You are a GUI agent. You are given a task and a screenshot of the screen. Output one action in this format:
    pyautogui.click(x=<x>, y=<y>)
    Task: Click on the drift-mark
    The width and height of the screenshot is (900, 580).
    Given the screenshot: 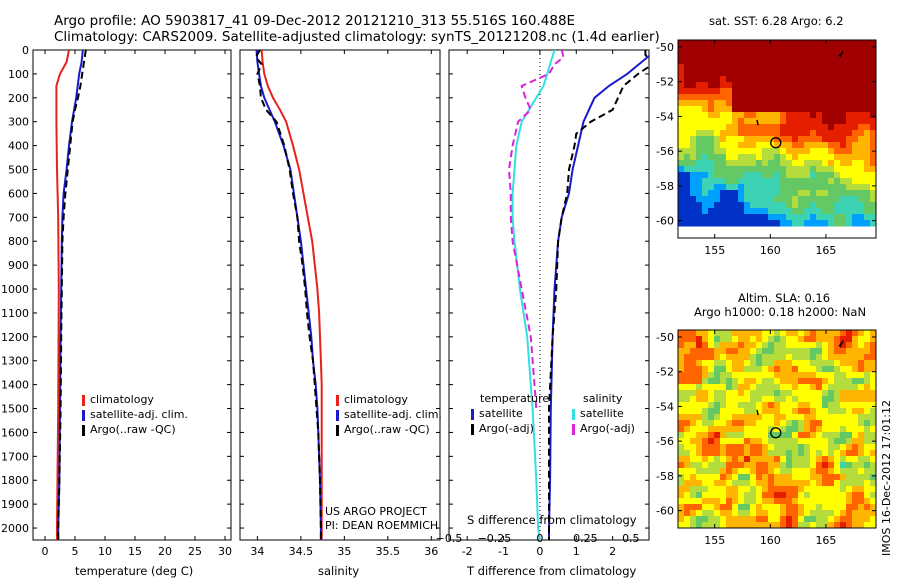 What is the action you would take?
    pyautogui.click(x=841, y=344)
    